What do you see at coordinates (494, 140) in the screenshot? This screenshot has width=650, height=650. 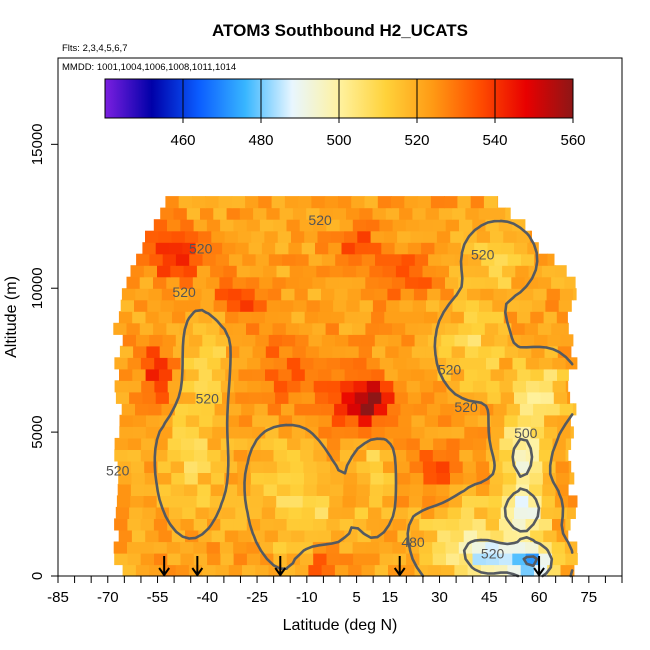 I see `colorbar-tick-label: 540` at bounding box center [494, 140].